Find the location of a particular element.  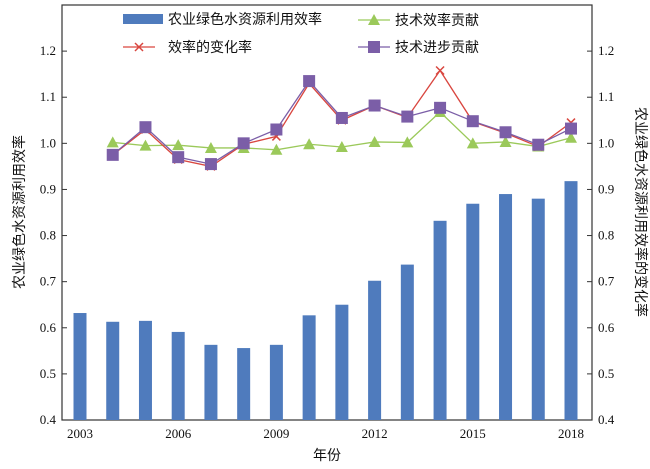

y-tick-label-right: 0.9 is located at coordinates (606, 188).